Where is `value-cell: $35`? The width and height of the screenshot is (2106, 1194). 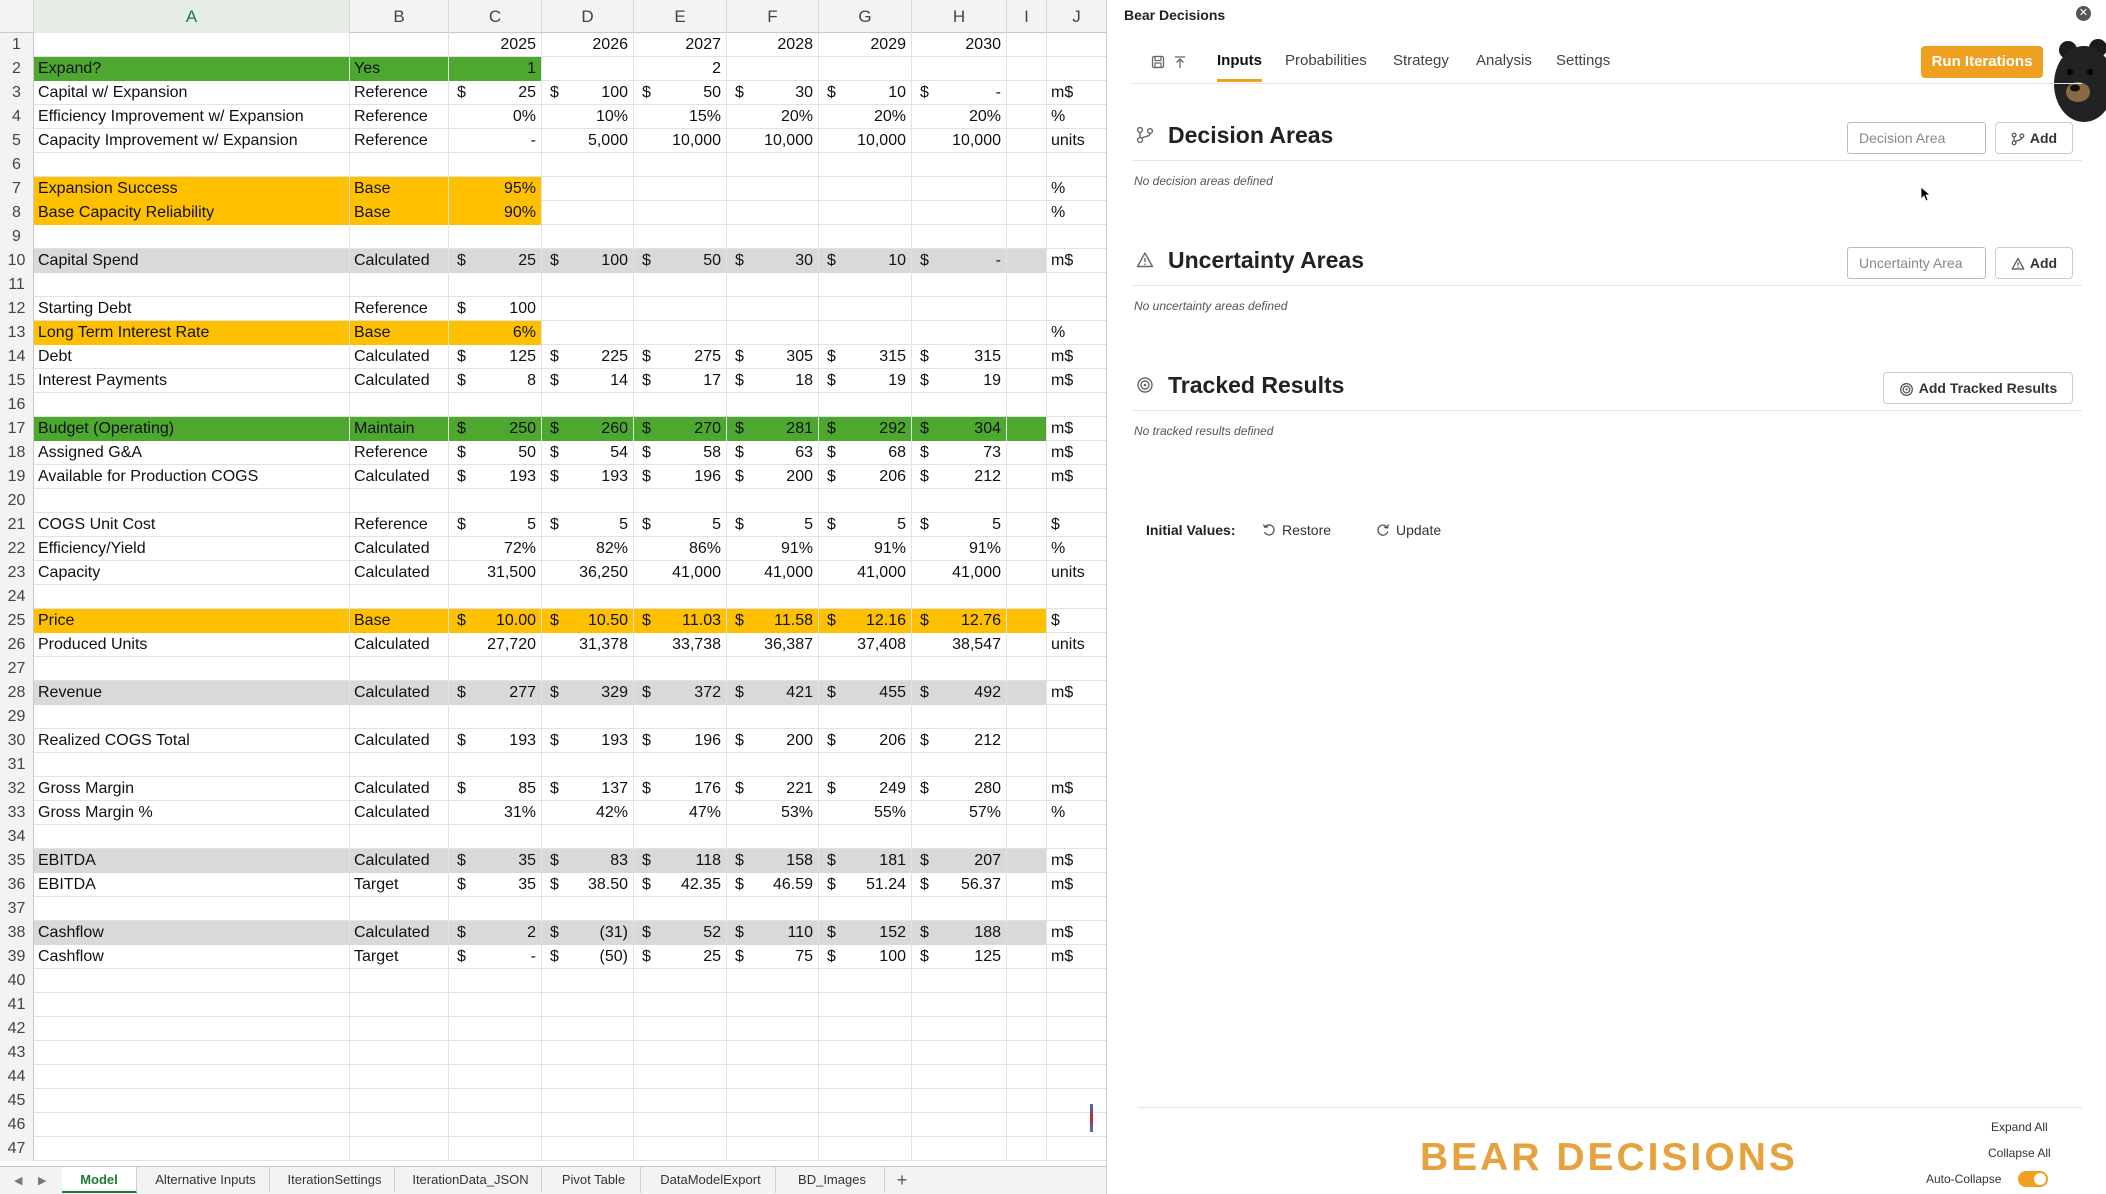 value-cell: $35 is located at coordinates (495, 885).